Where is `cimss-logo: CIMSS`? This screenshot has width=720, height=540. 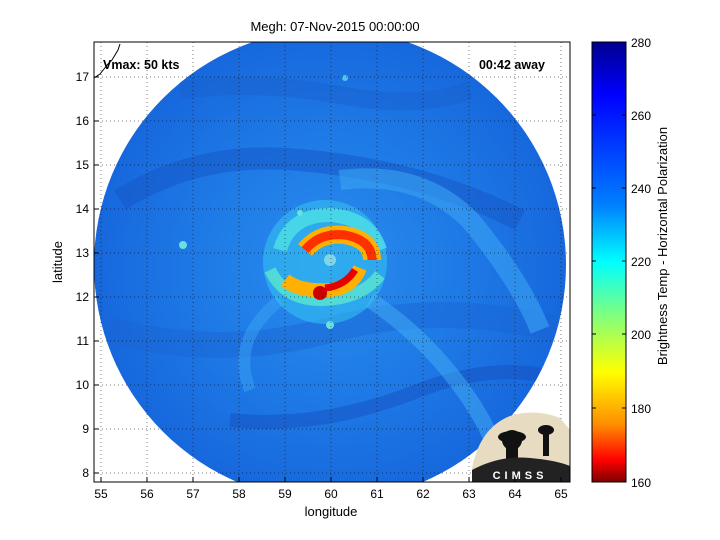 cimss-logo: CIMSS is located at coordinates (521, 447).